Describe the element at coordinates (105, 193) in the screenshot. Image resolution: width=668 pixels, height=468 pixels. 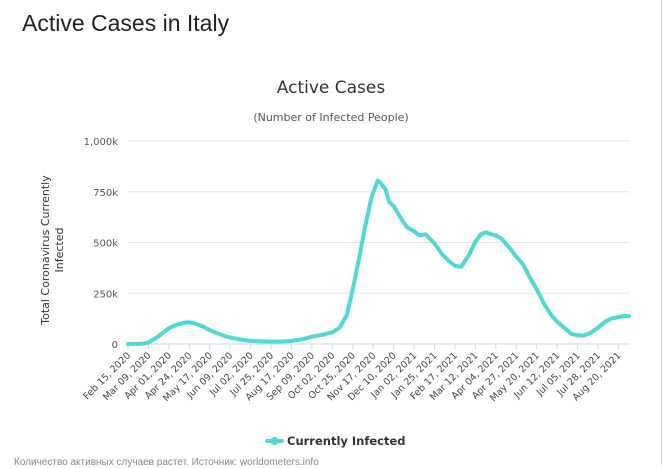
I see `y-tick-label: 750k` at that location.